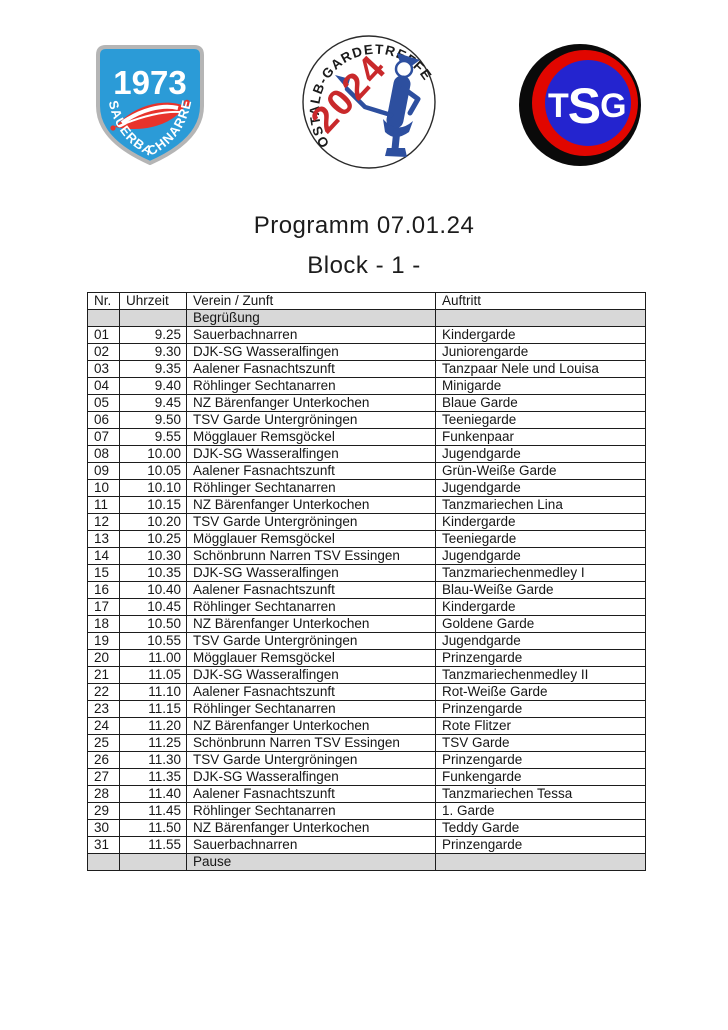  What do you see at coordinates (103, 726) in the screenshot?
I see `row-nr: 24` at bounding box center [103, 726].